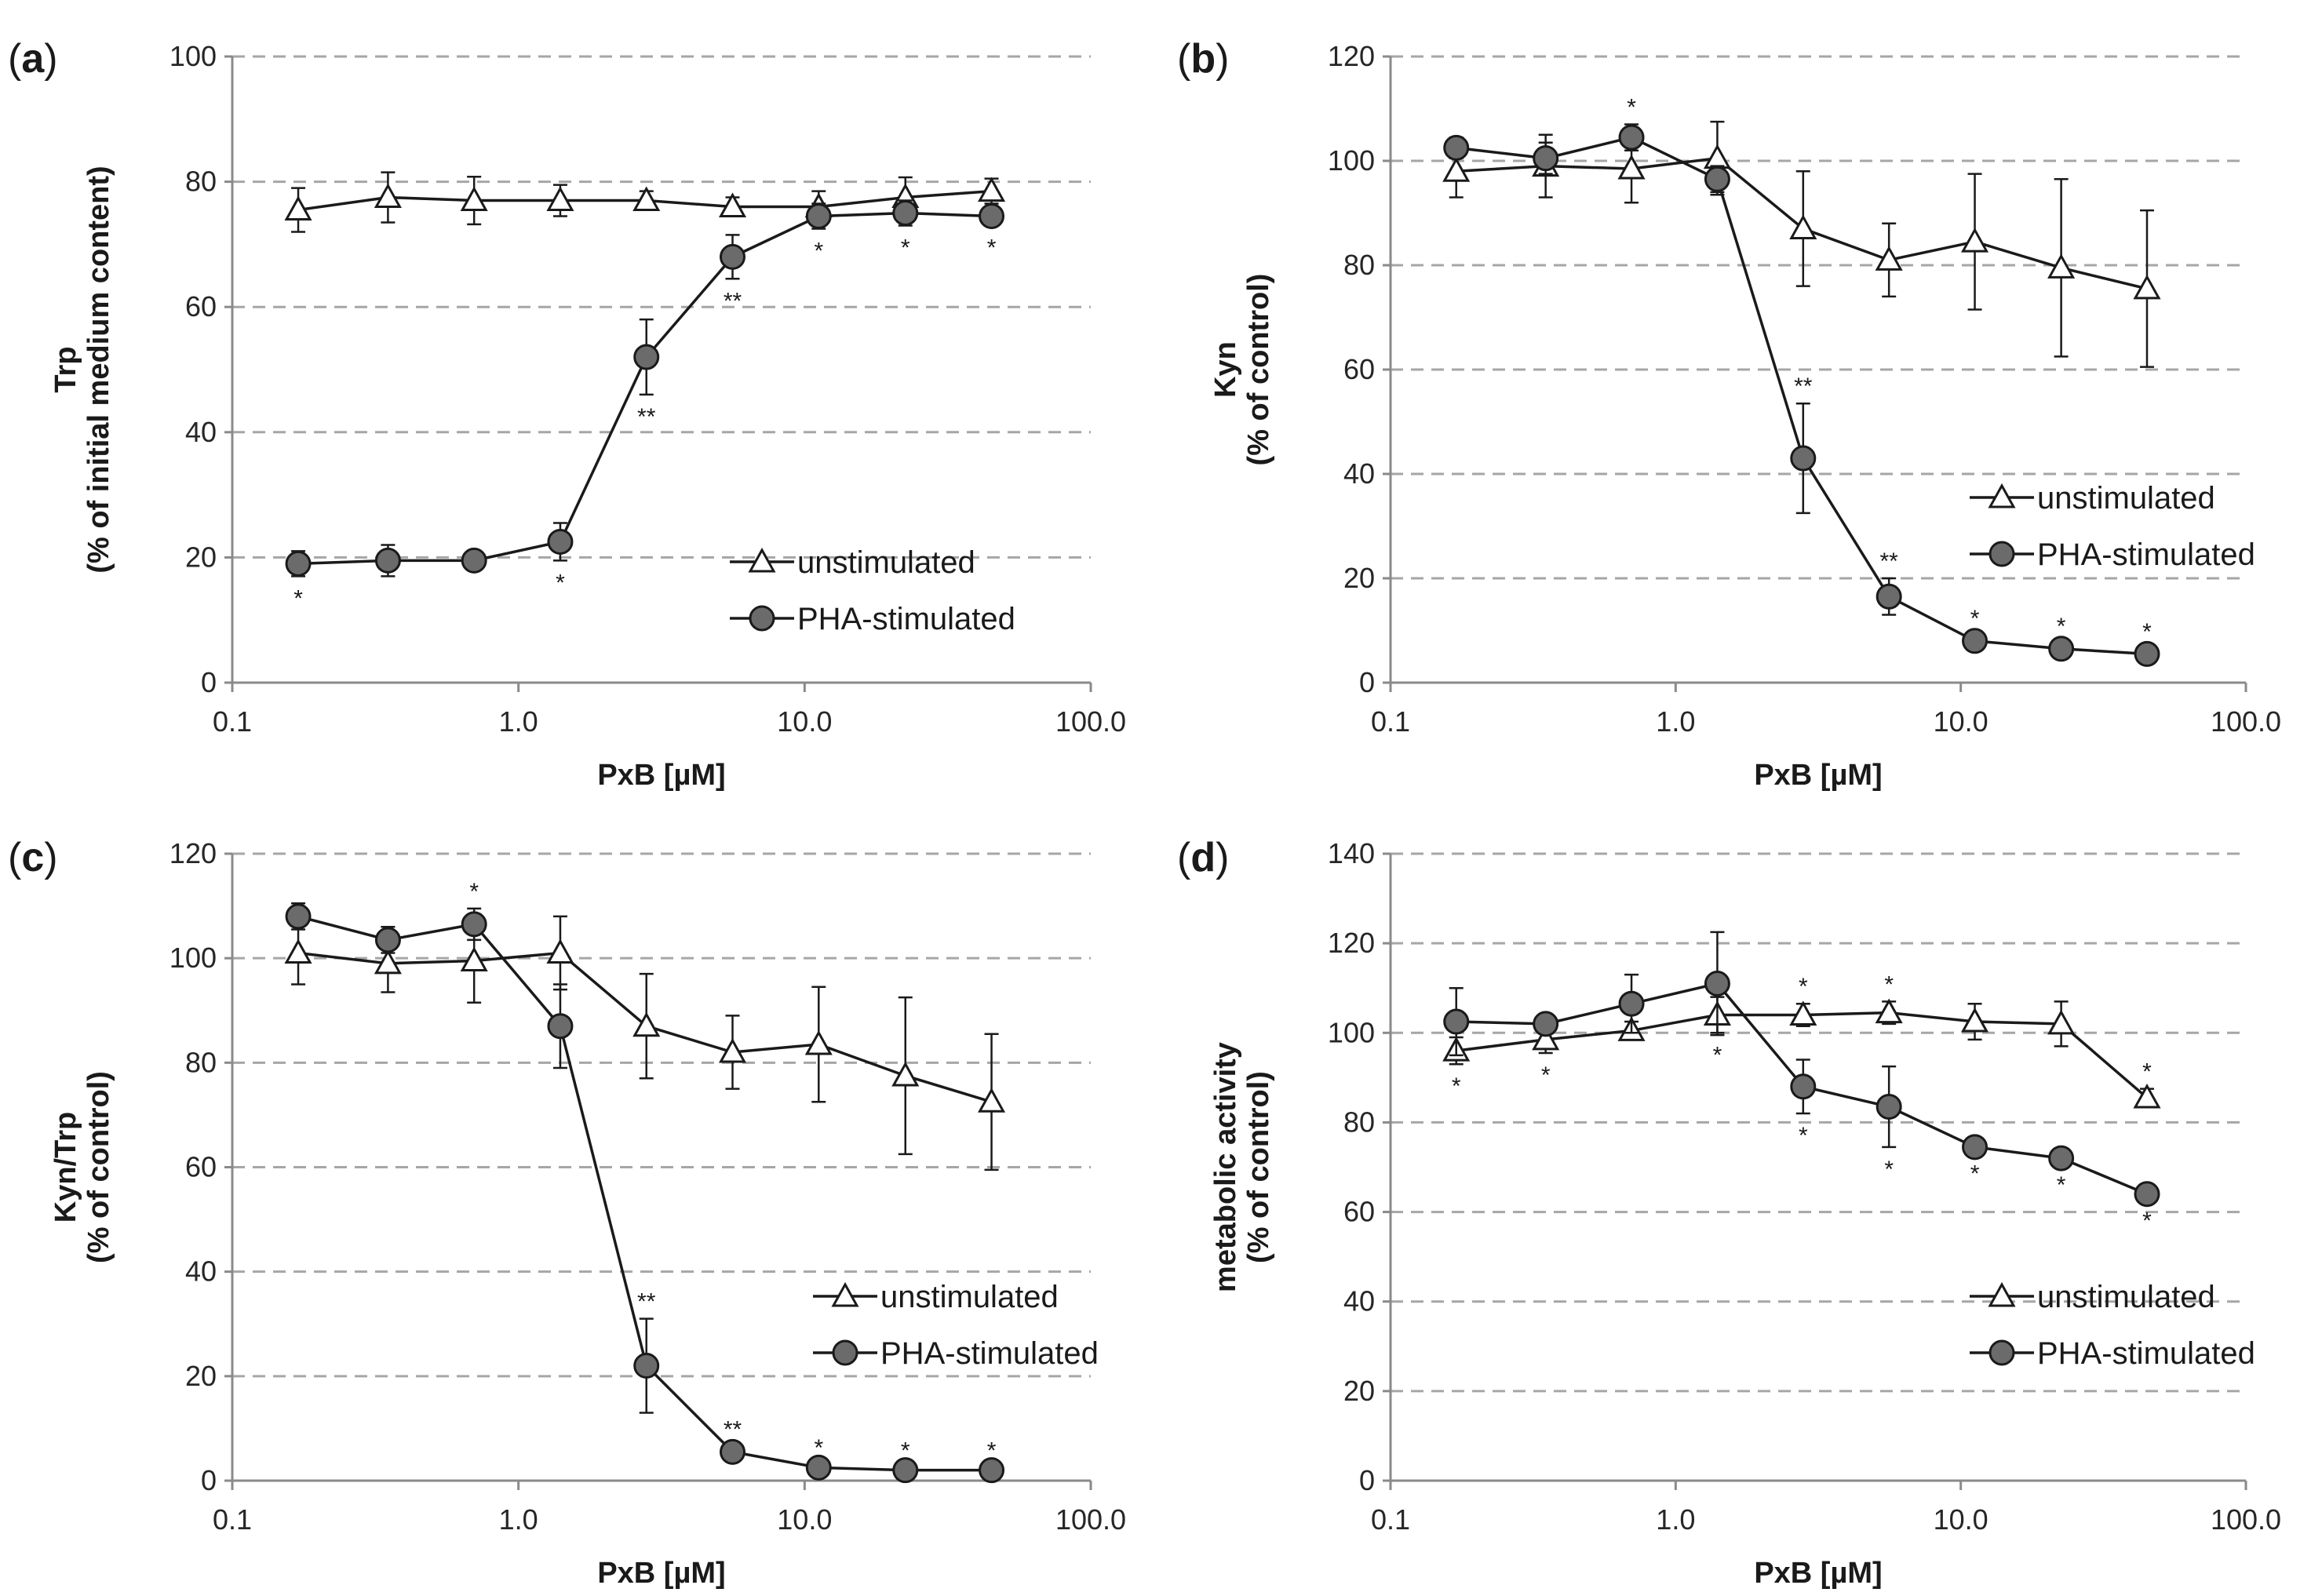 This screenshot has height=1596, width=2322. What do you see at coordinates (1226, 369) in the screenshot?
I see `y-axis-title-line1: Kyn` at bounding box center [1226, 369].